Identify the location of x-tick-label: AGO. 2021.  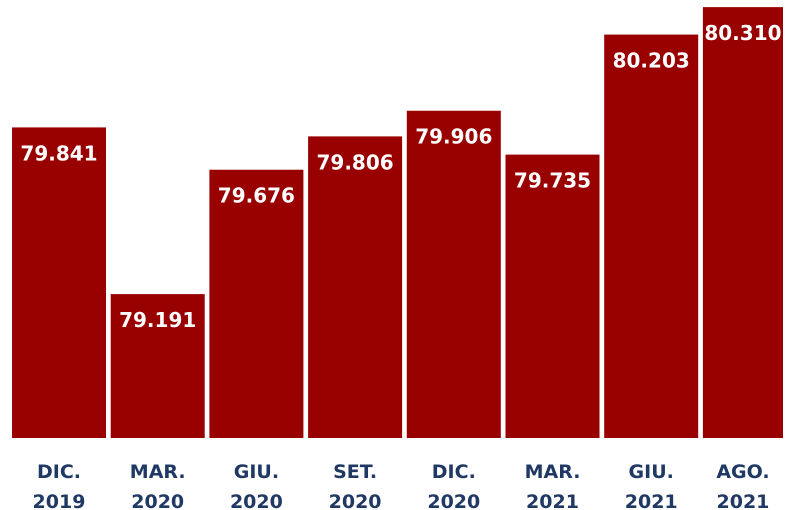
(742, 485).